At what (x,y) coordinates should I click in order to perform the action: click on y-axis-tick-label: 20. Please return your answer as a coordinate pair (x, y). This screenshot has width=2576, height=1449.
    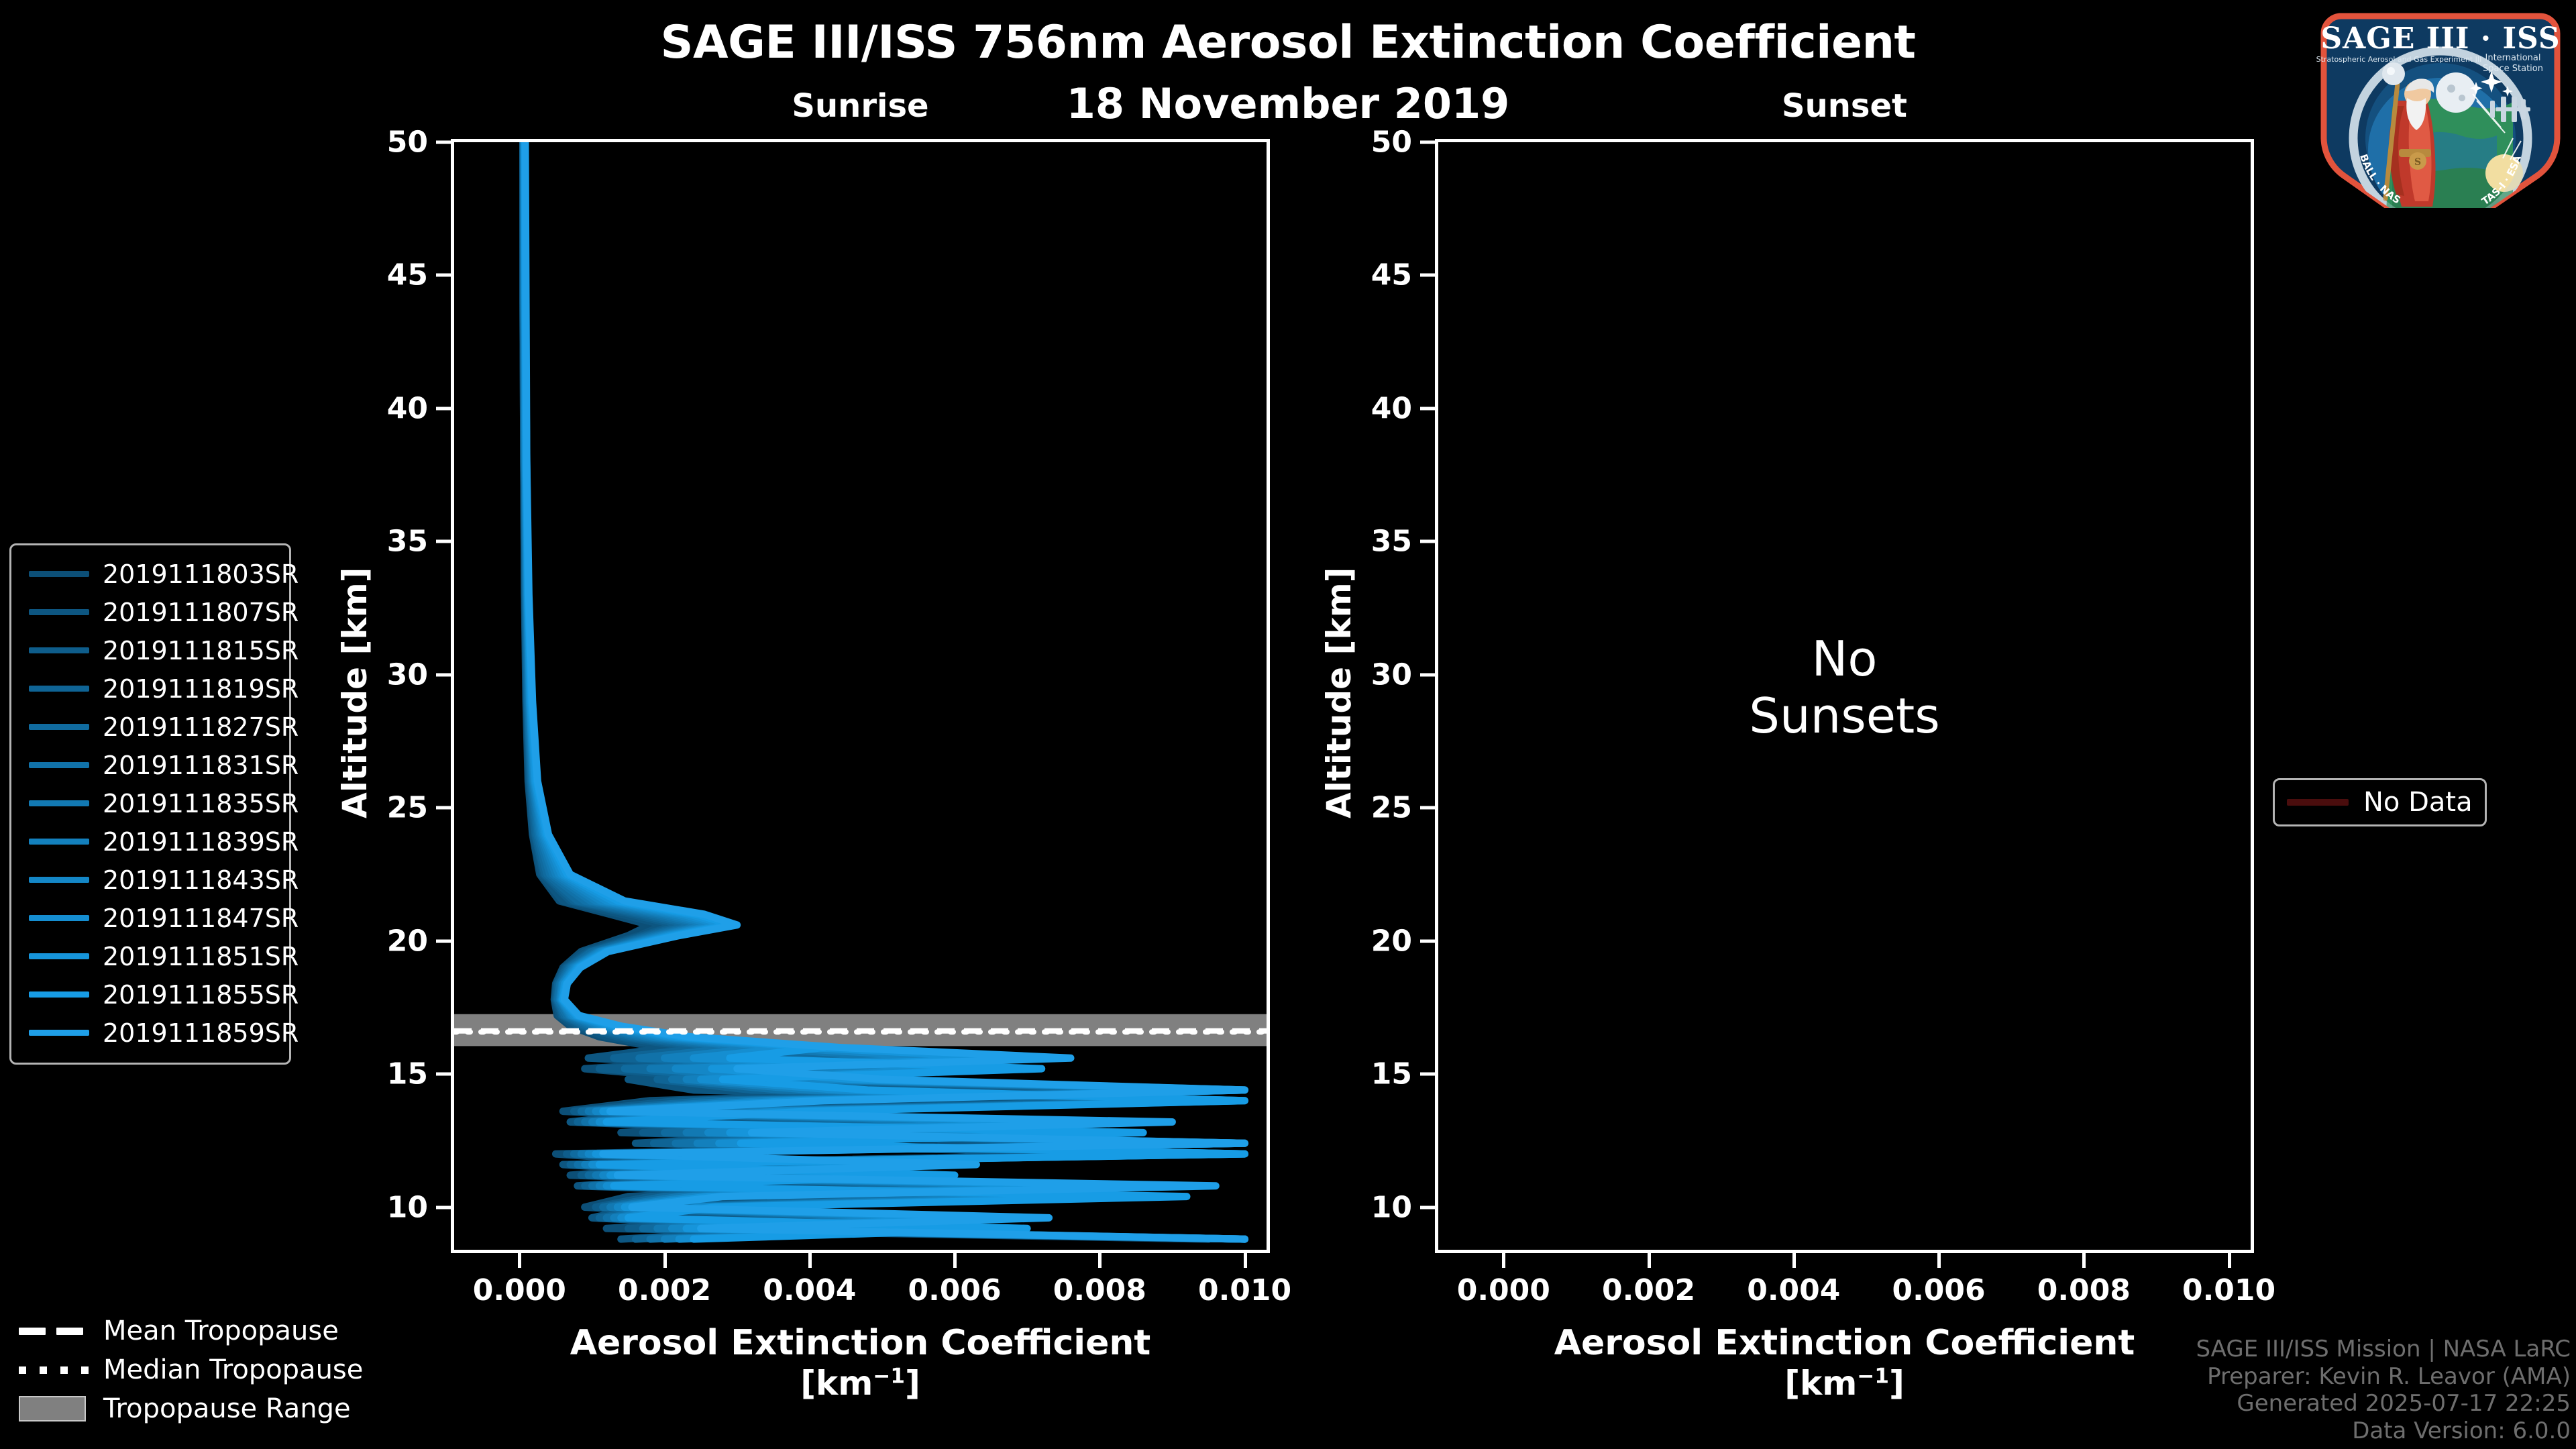
    Looking at the image, I should click on (1391, 941).